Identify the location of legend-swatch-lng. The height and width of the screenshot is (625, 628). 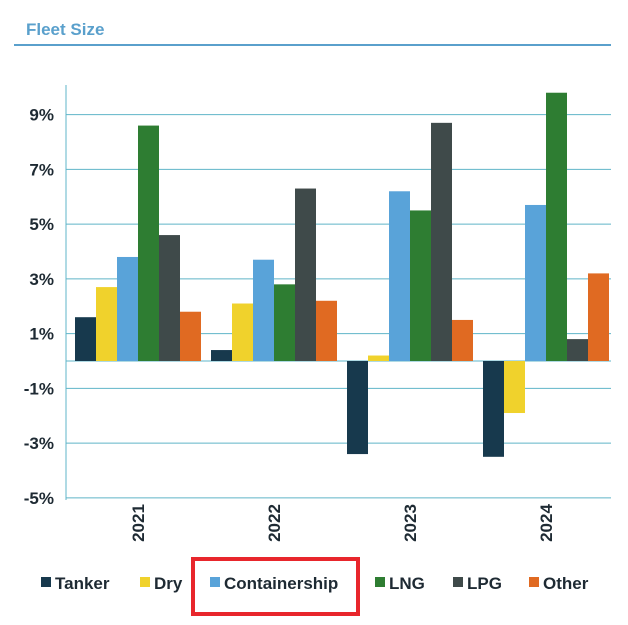
(380, 582).